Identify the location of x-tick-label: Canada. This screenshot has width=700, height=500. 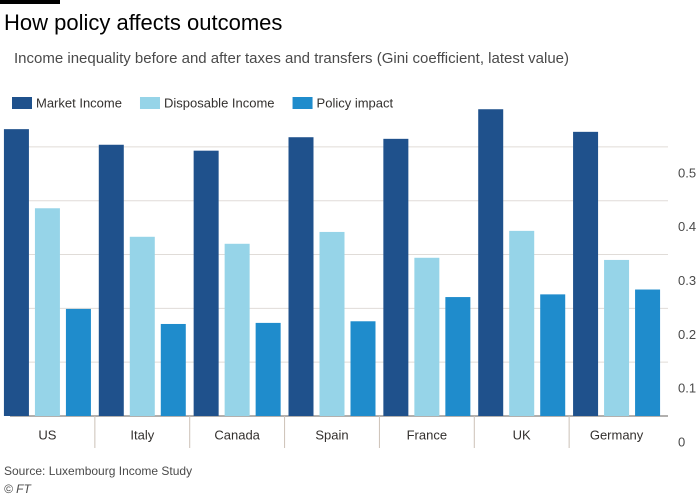
(237, 434).